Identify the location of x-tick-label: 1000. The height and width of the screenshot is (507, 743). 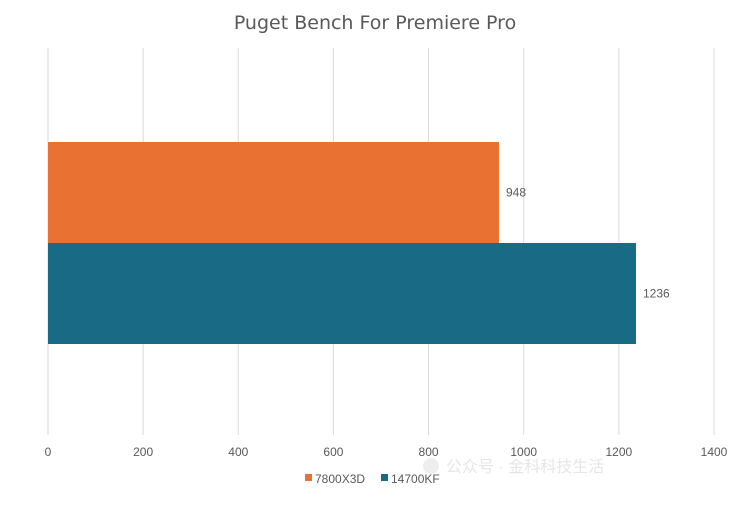
(523, 452).